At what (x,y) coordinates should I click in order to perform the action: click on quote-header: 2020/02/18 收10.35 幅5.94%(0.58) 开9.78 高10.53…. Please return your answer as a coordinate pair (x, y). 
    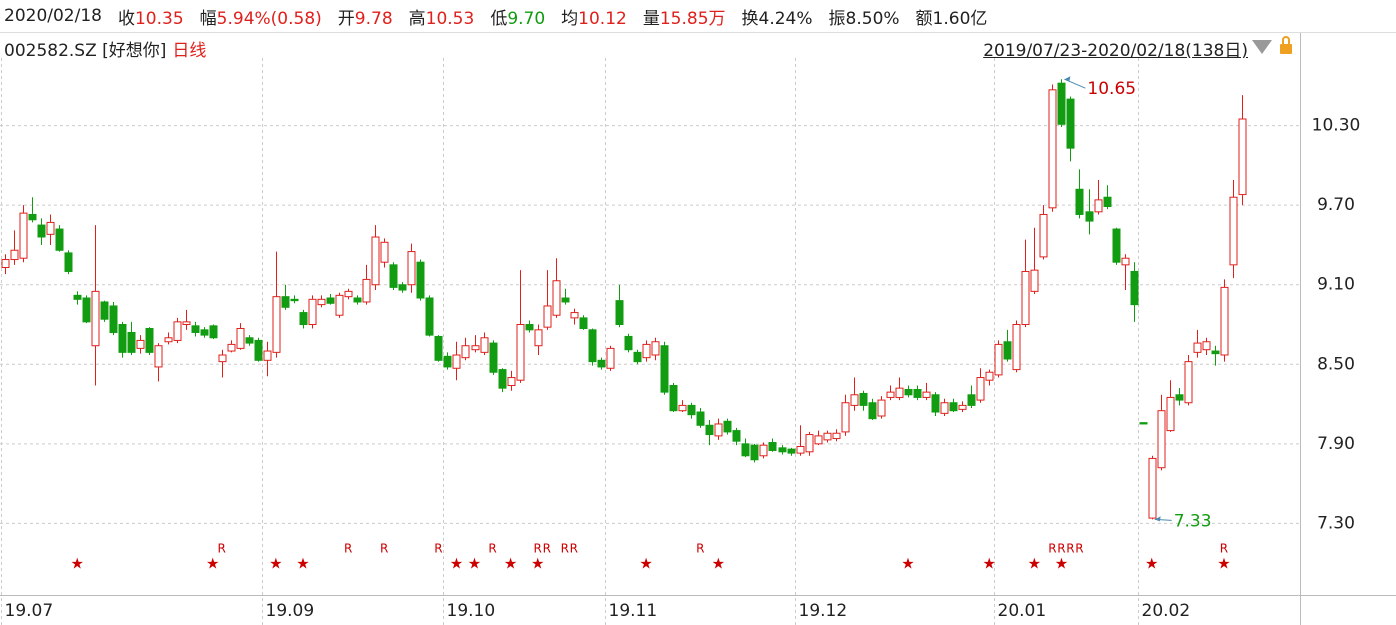
    Looking at the image, I should click on (495, 16).